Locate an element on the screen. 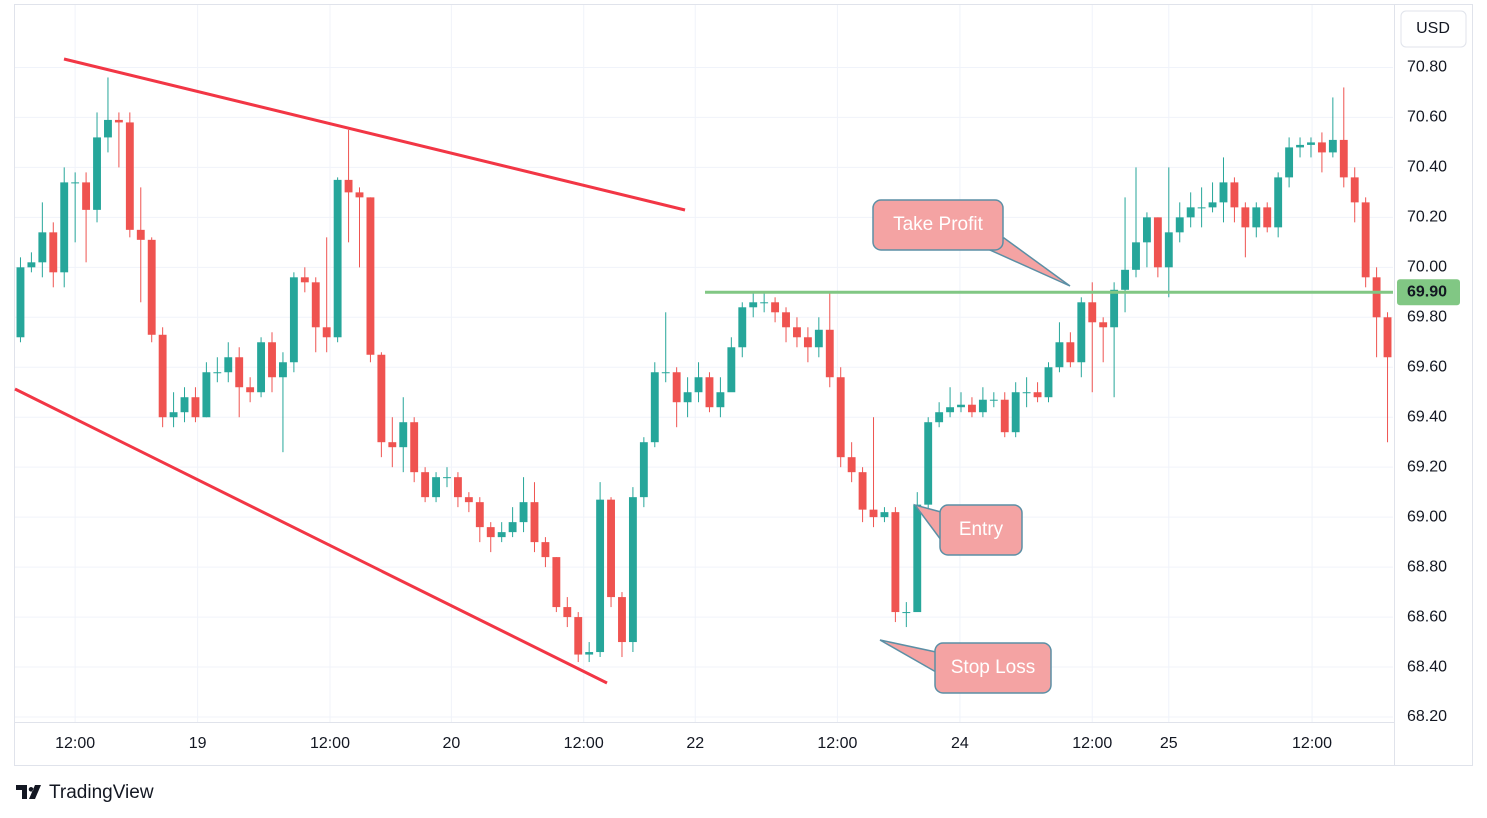 The width and height of the screenshot is (1487, 818). price-label-box is located at coordinates (1428, 292).